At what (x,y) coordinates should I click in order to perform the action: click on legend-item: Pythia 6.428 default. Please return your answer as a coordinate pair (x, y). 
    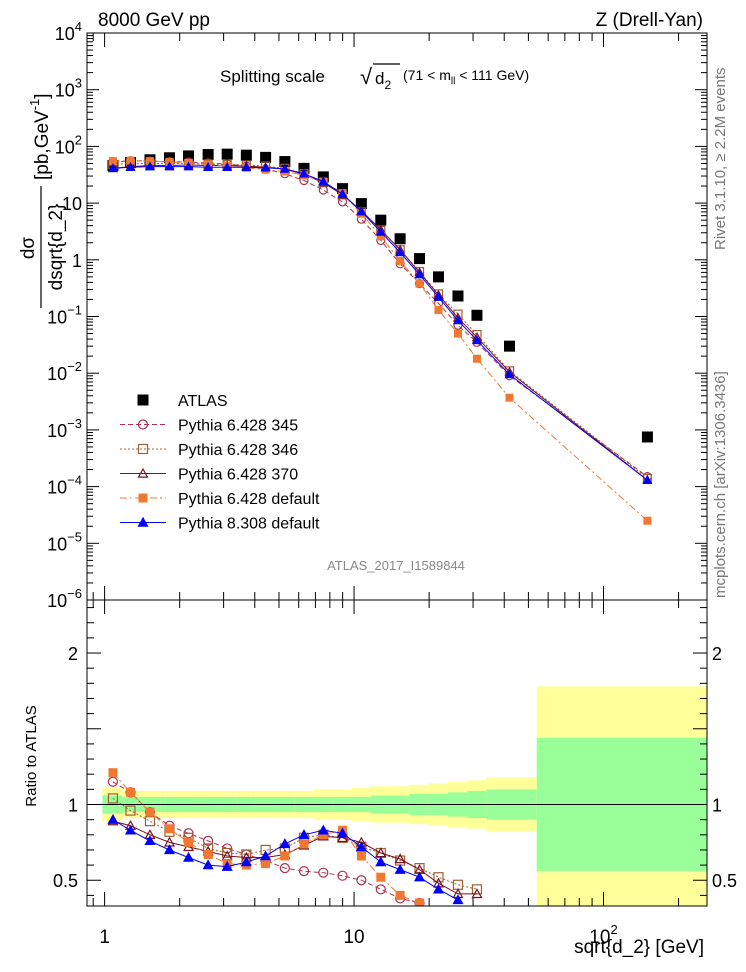
    Looking at the image, I should click on (220, 499).